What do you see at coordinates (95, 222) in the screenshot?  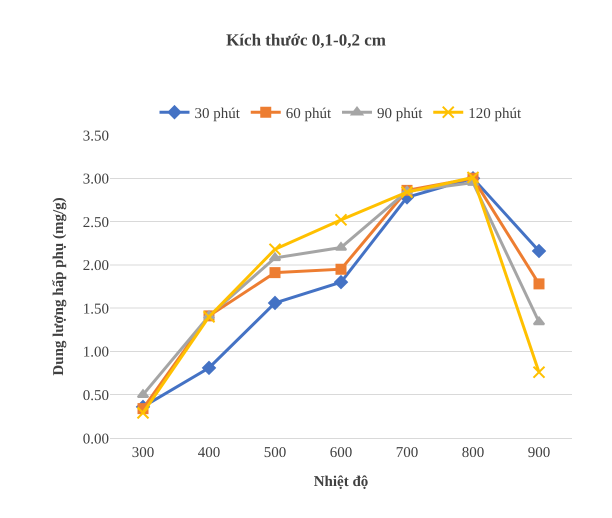 I see `y-tick-label: 2.50` at bounding box center [95, 222].